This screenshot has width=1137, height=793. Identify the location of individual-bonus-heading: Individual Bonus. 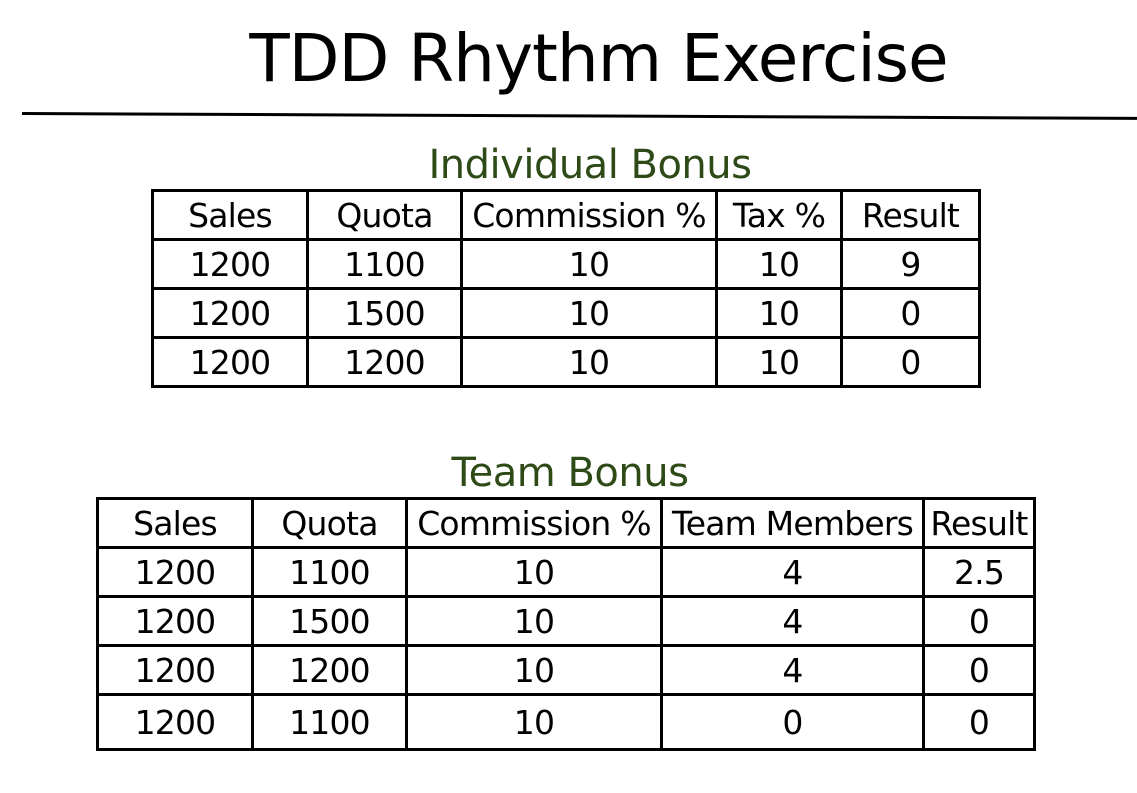
(590, 165).